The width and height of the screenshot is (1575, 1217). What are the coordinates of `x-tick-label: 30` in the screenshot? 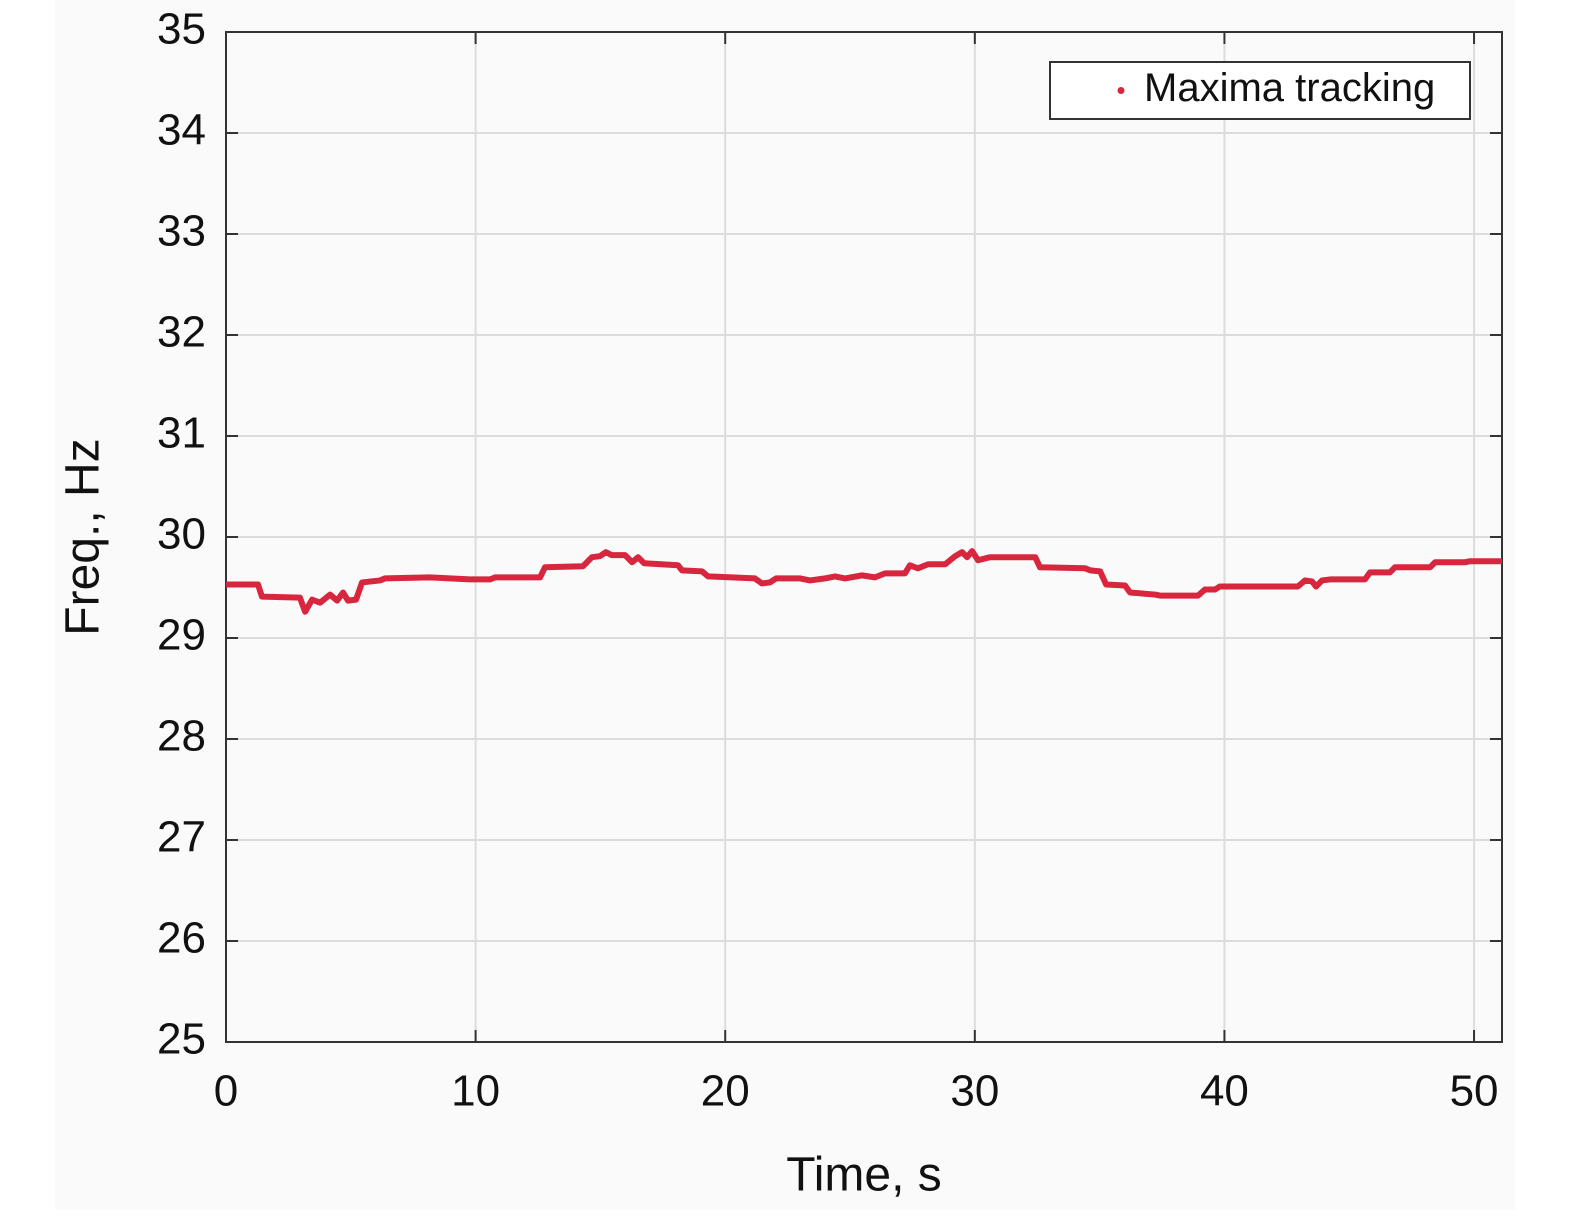 It's located at (974, 1091).